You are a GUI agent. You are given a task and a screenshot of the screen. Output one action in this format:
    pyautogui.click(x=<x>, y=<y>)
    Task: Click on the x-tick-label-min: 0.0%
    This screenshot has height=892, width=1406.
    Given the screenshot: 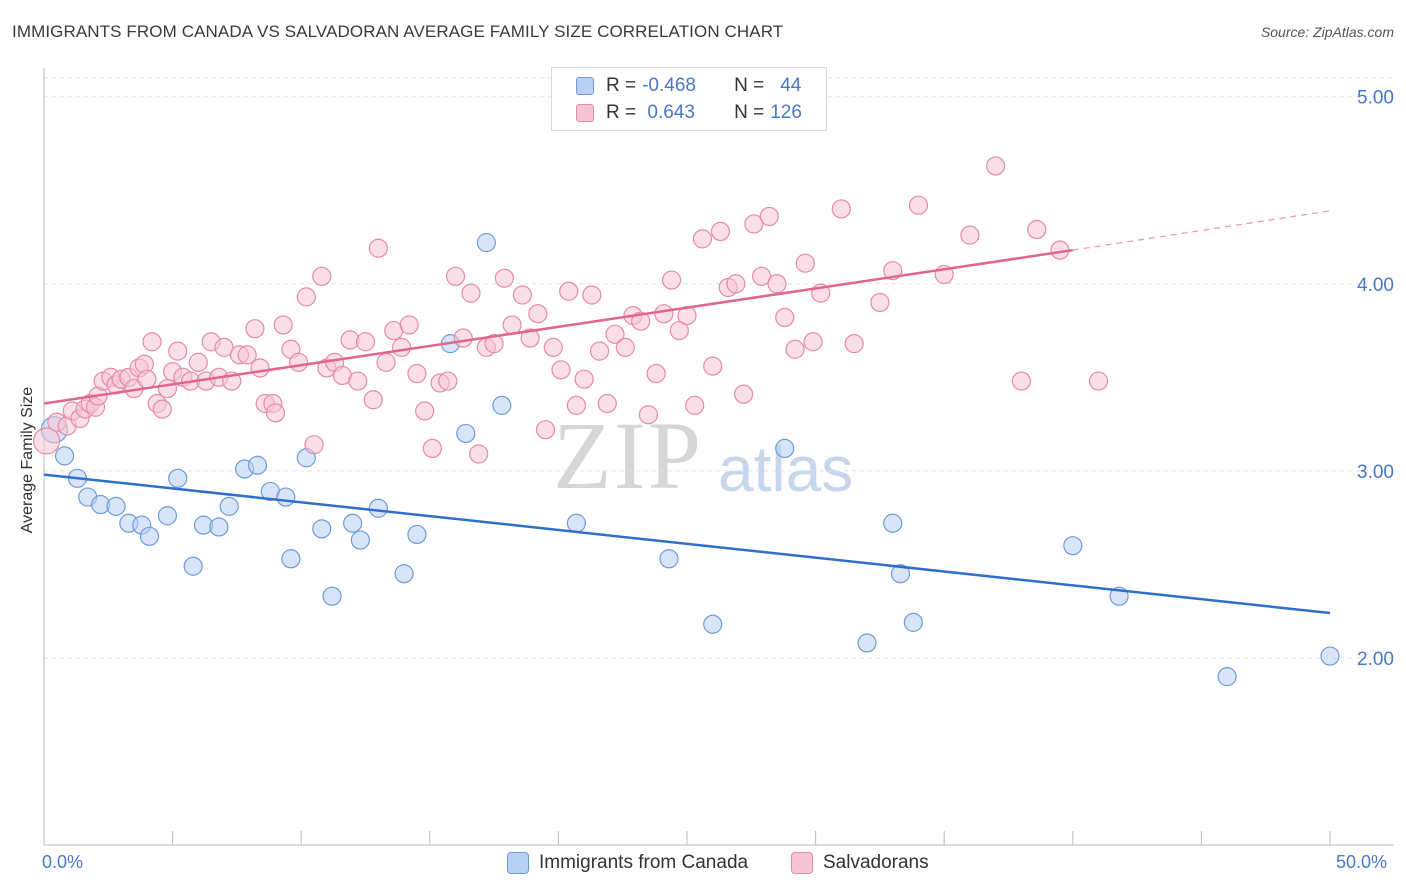 What is the action you would take?
    pyautogui.click(x=63, y=862)
    